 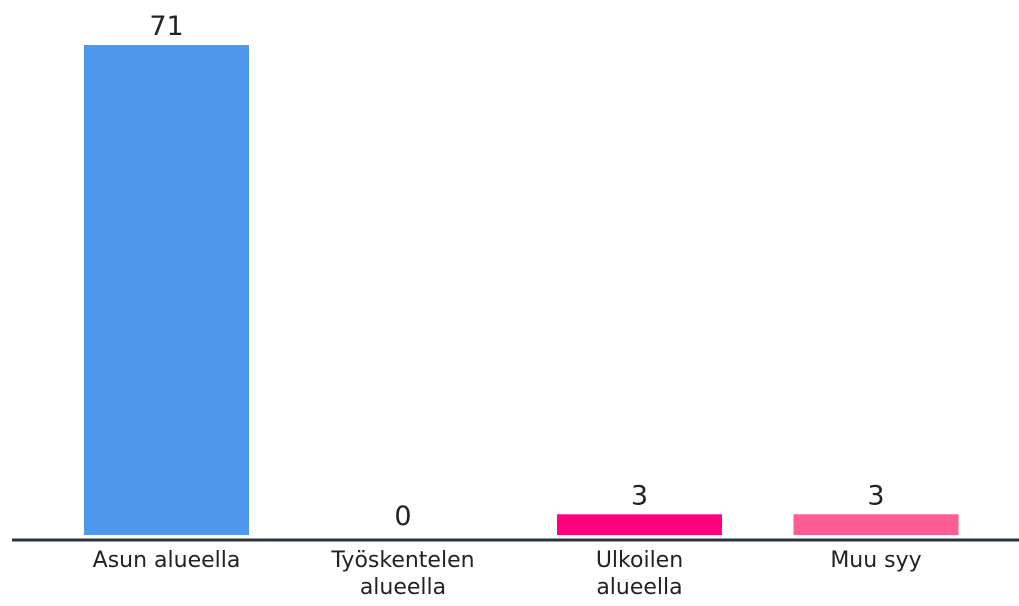 I want to click on value-label-3: 3, so click(x=875, y=495).